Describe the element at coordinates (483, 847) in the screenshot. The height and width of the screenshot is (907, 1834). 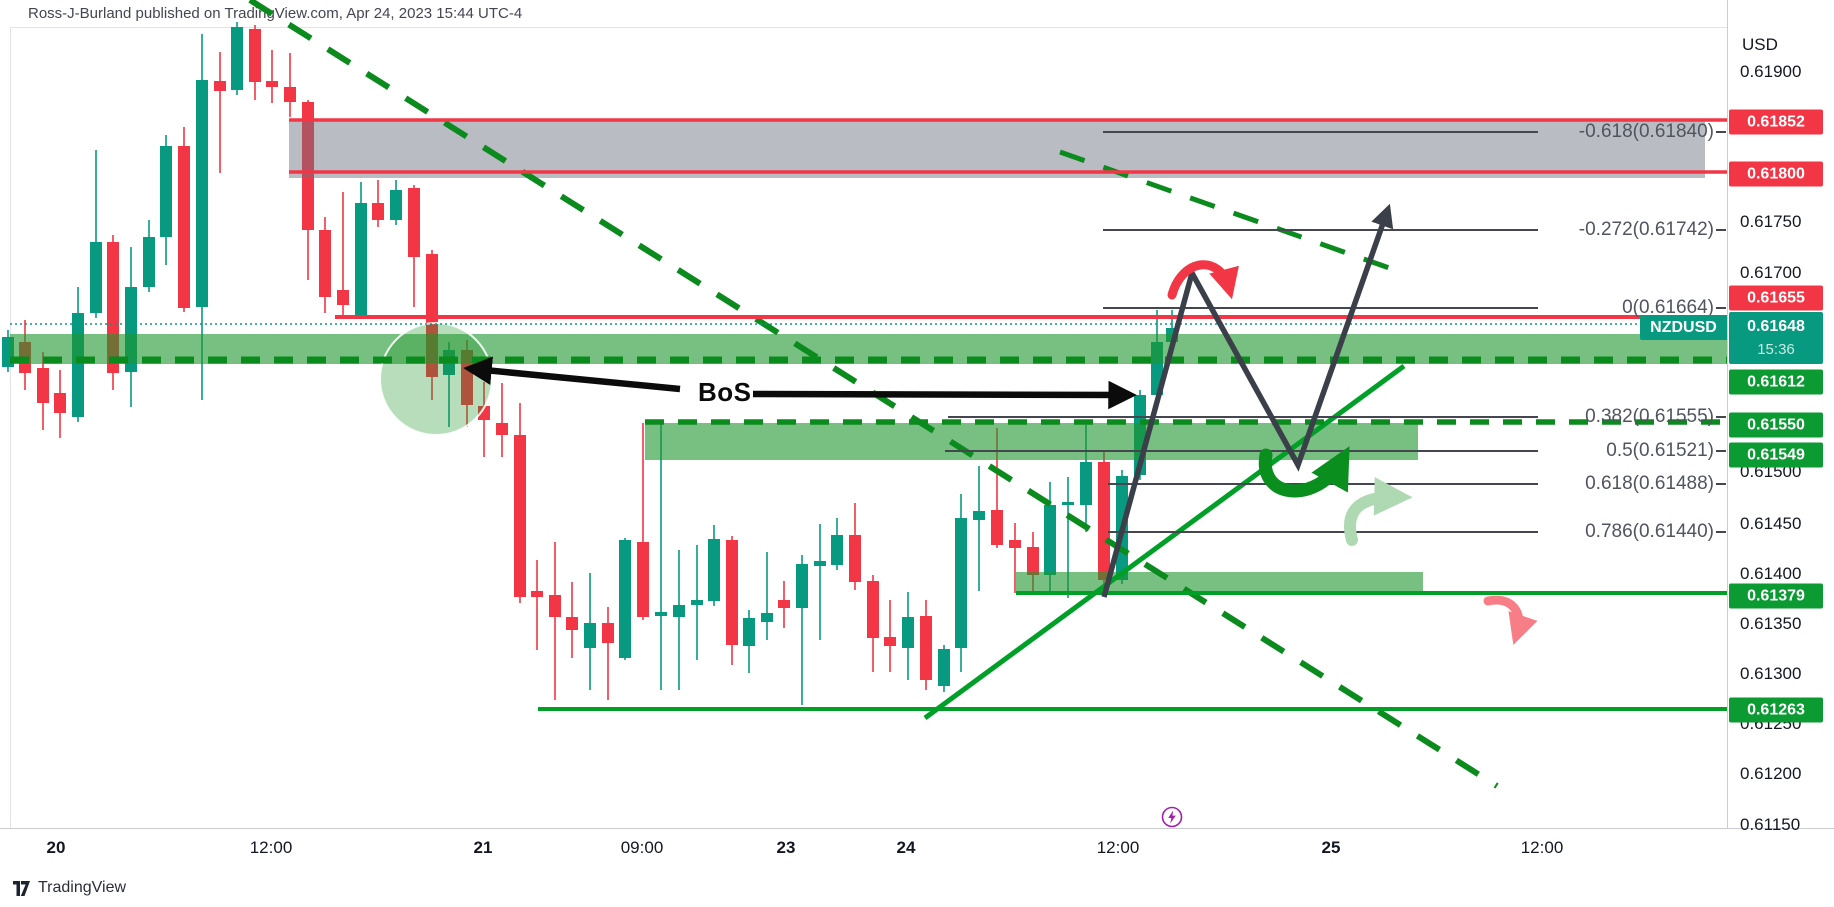
I see `time-tick-label: 21` at that location.